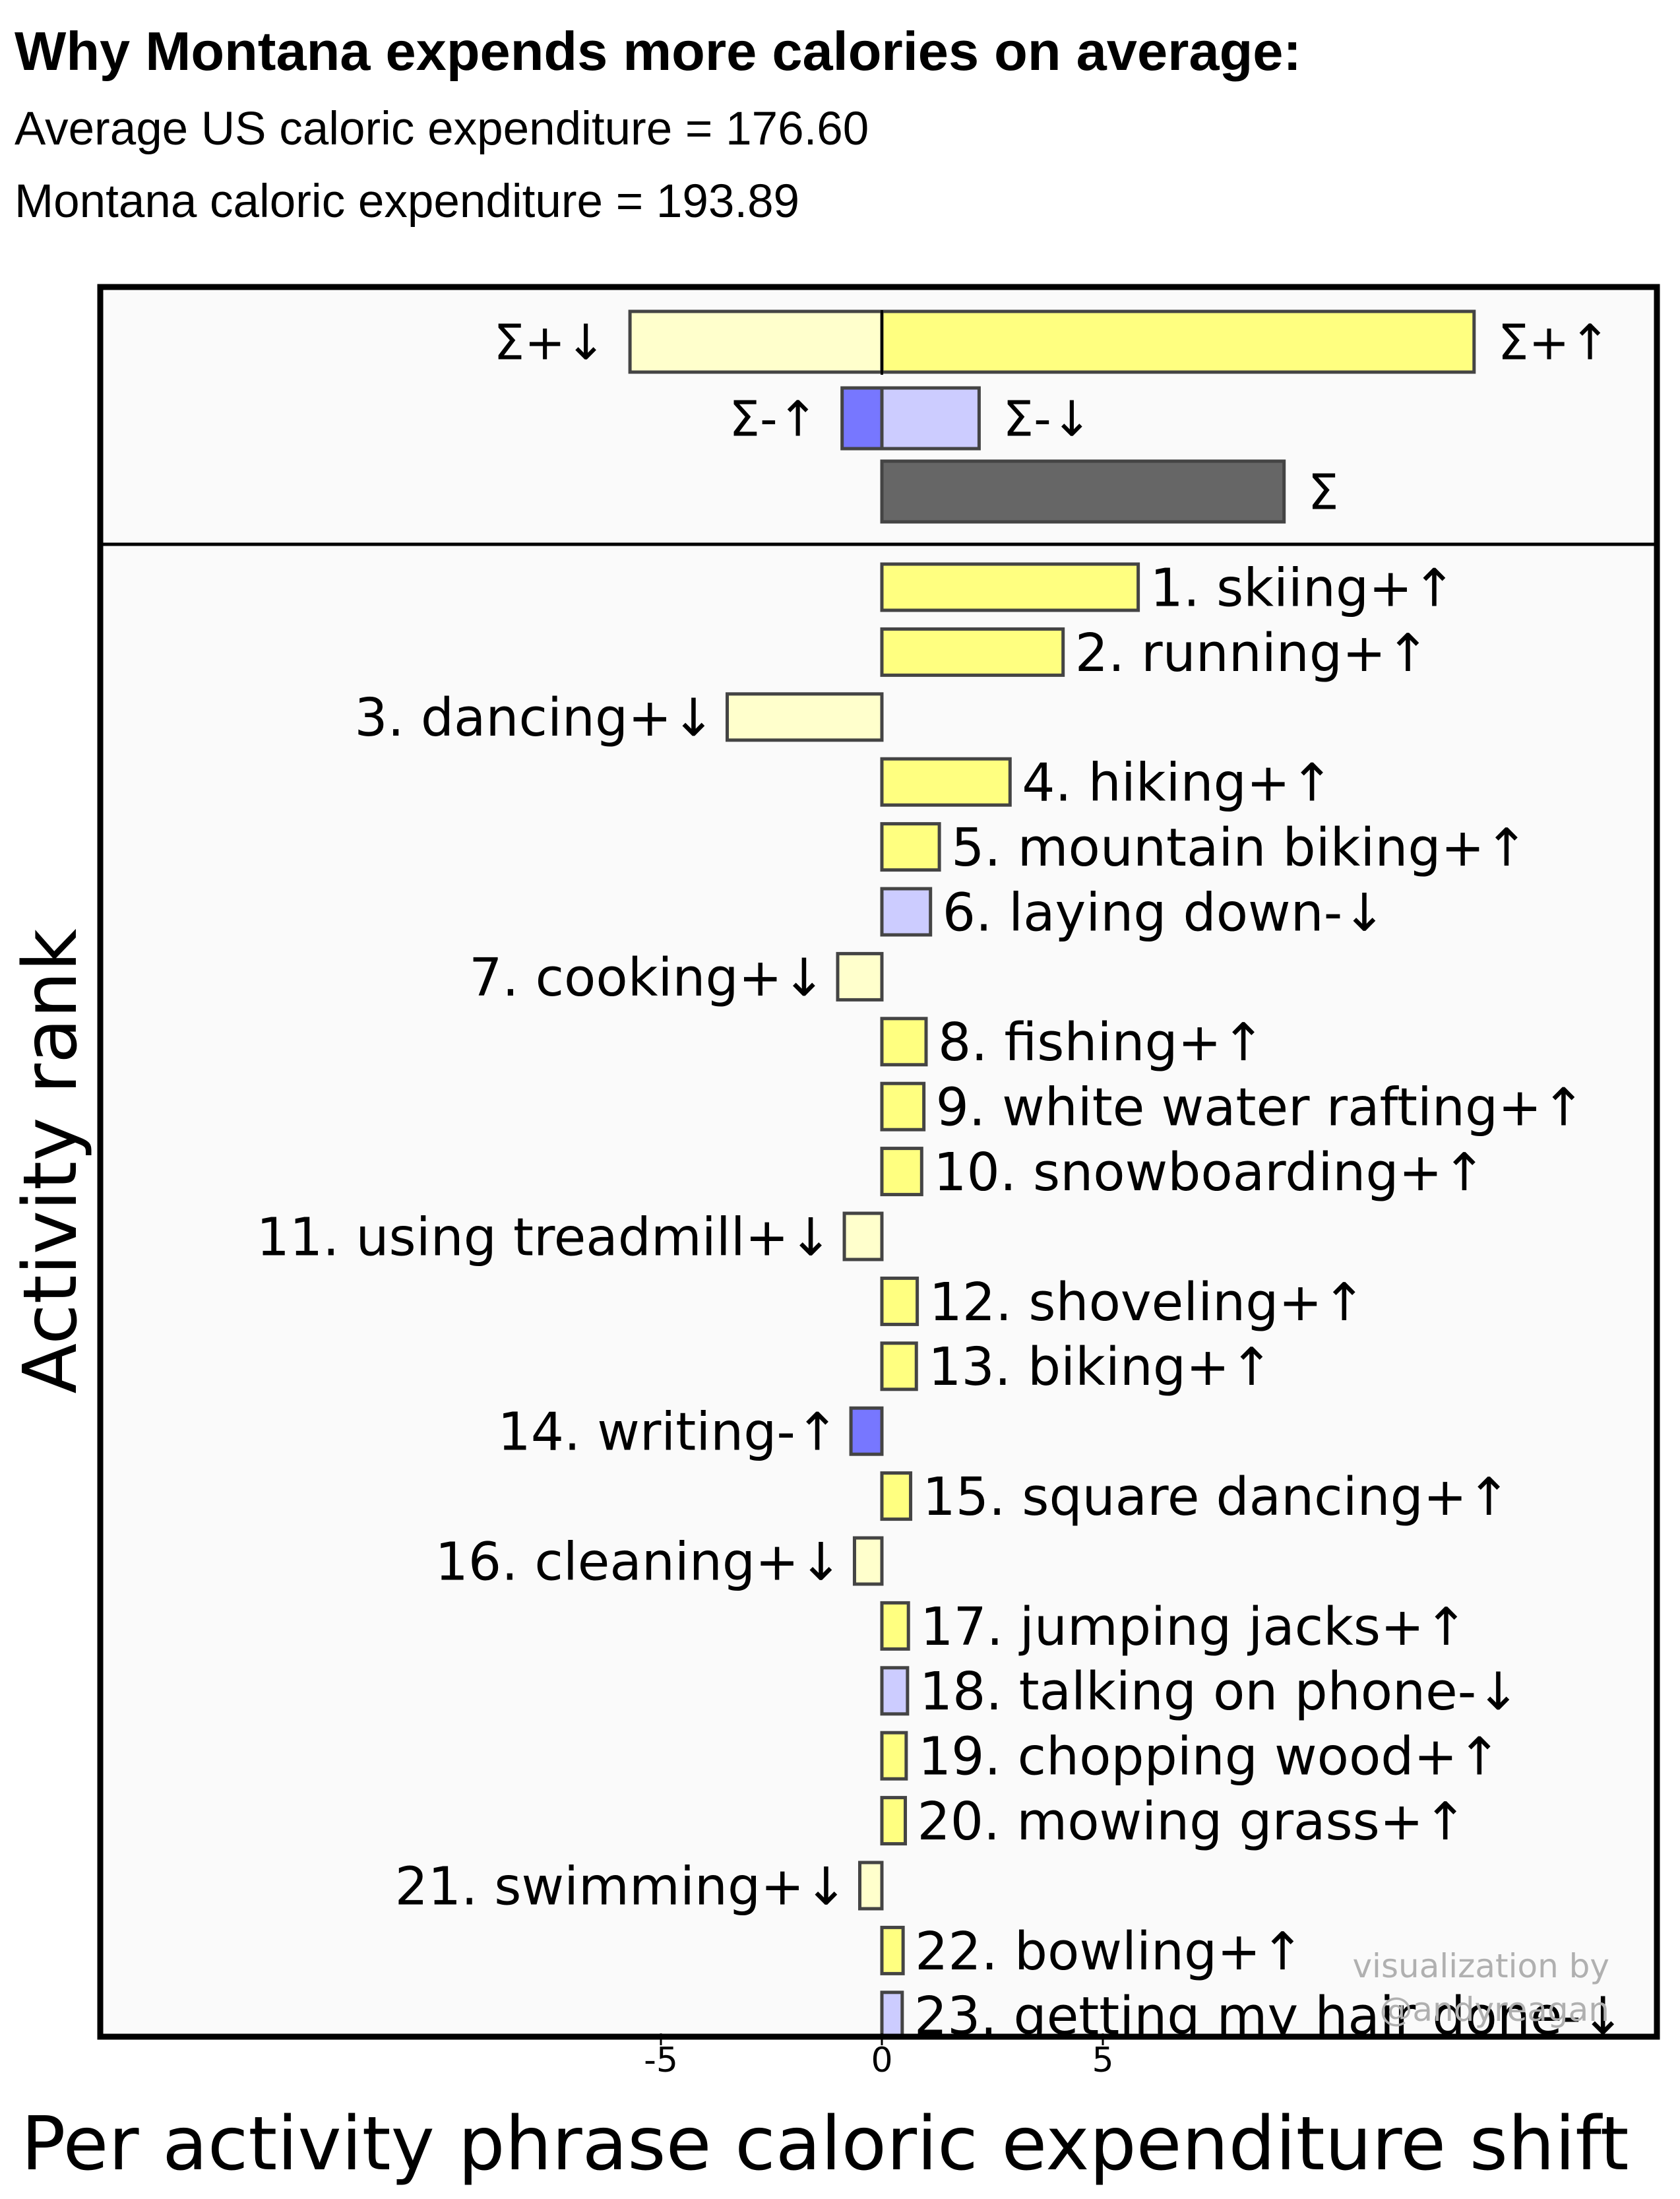  I want to click on summary-0-bar, so click(756, 341).